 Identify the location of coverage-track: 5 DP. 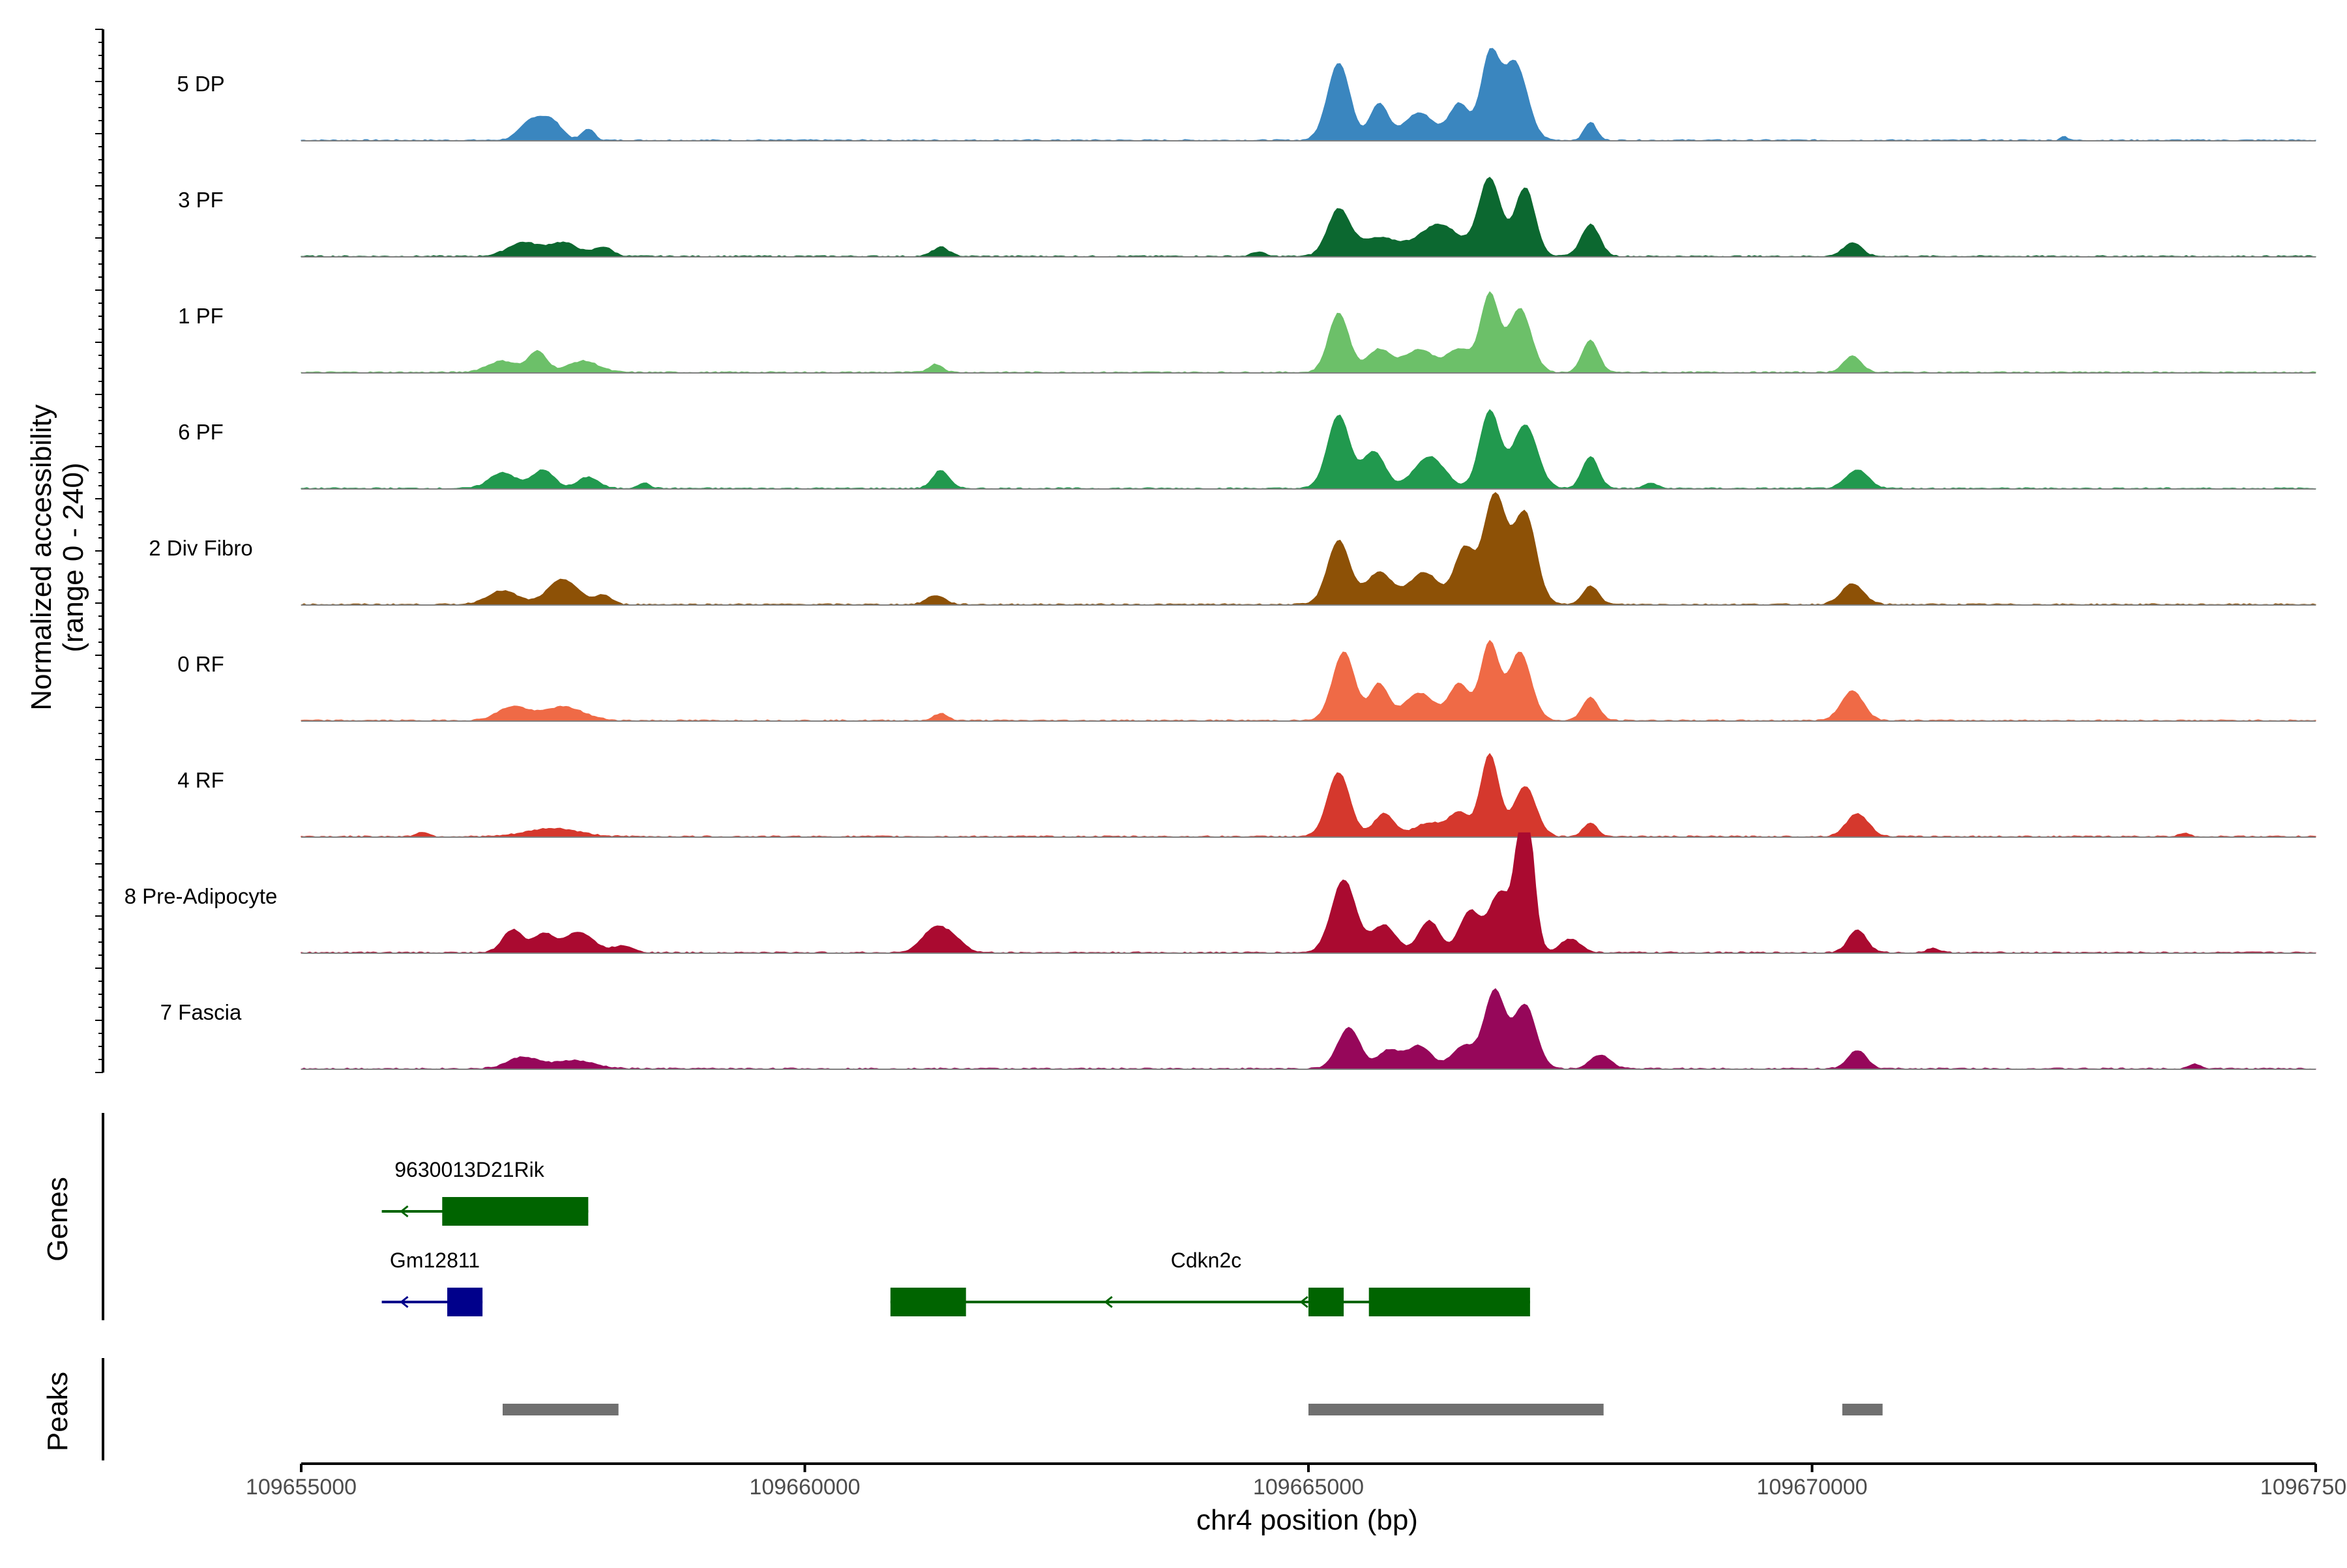
(1246, 95).